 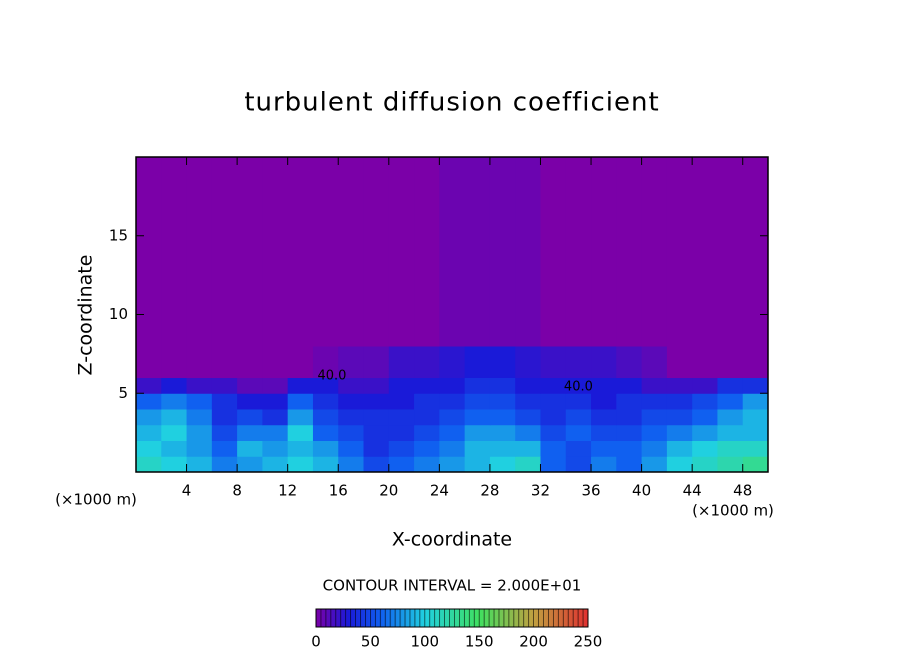 I want to click on y-tick-label: 5, so click(x=123, y=393).